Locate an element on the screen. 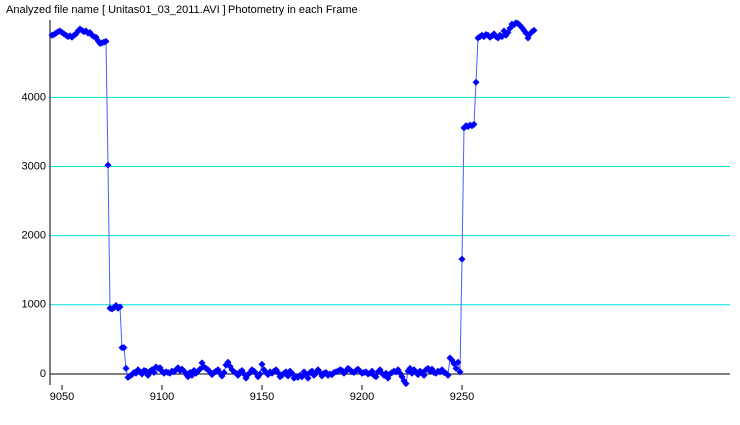 This screenshot has width=740, height=425. x-tick-label: 9150 is located at coordinates (262, 397).